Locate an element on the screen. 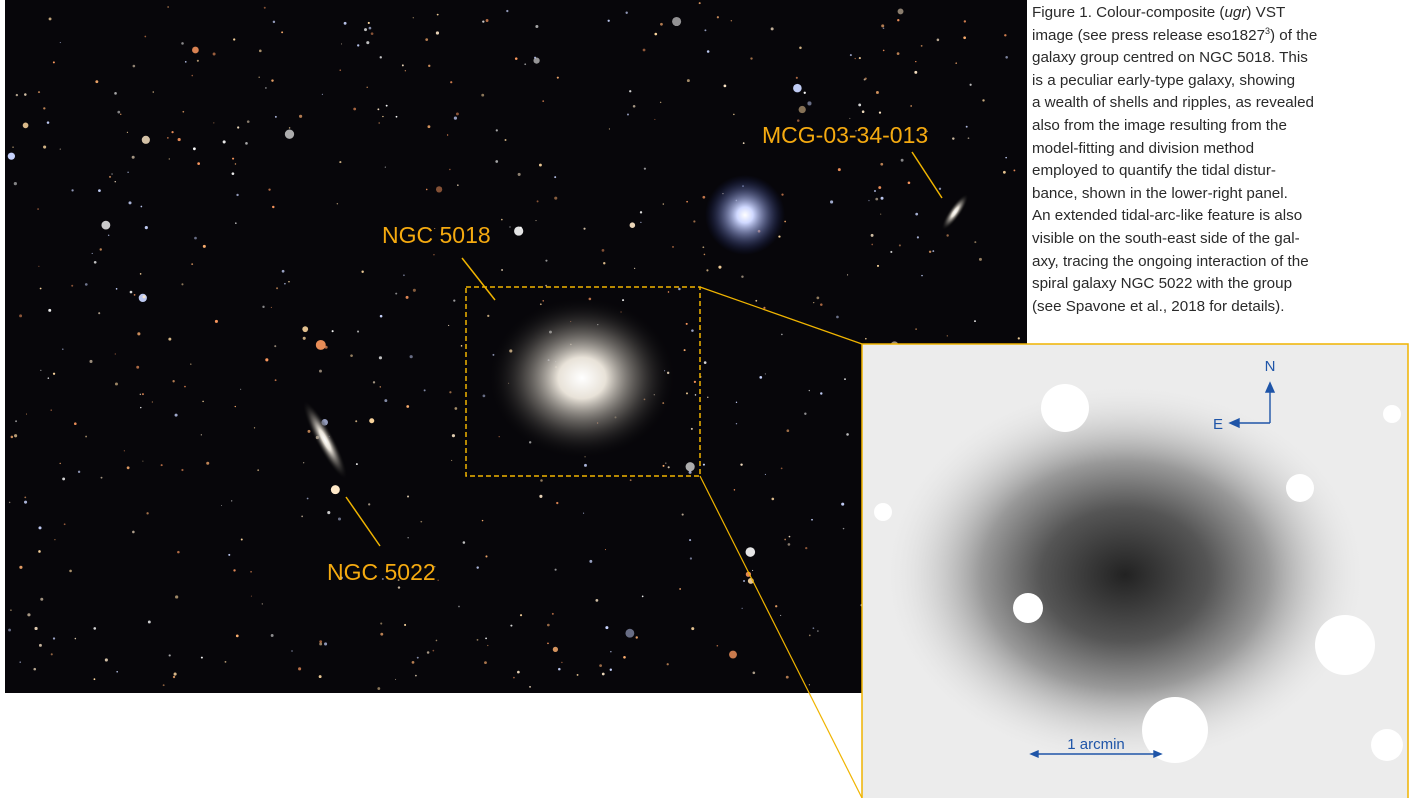 This screenshot has height=798, width=1418. caption-line: bance, shown in the lower-right panel. is located at coordinates (1160, 193).